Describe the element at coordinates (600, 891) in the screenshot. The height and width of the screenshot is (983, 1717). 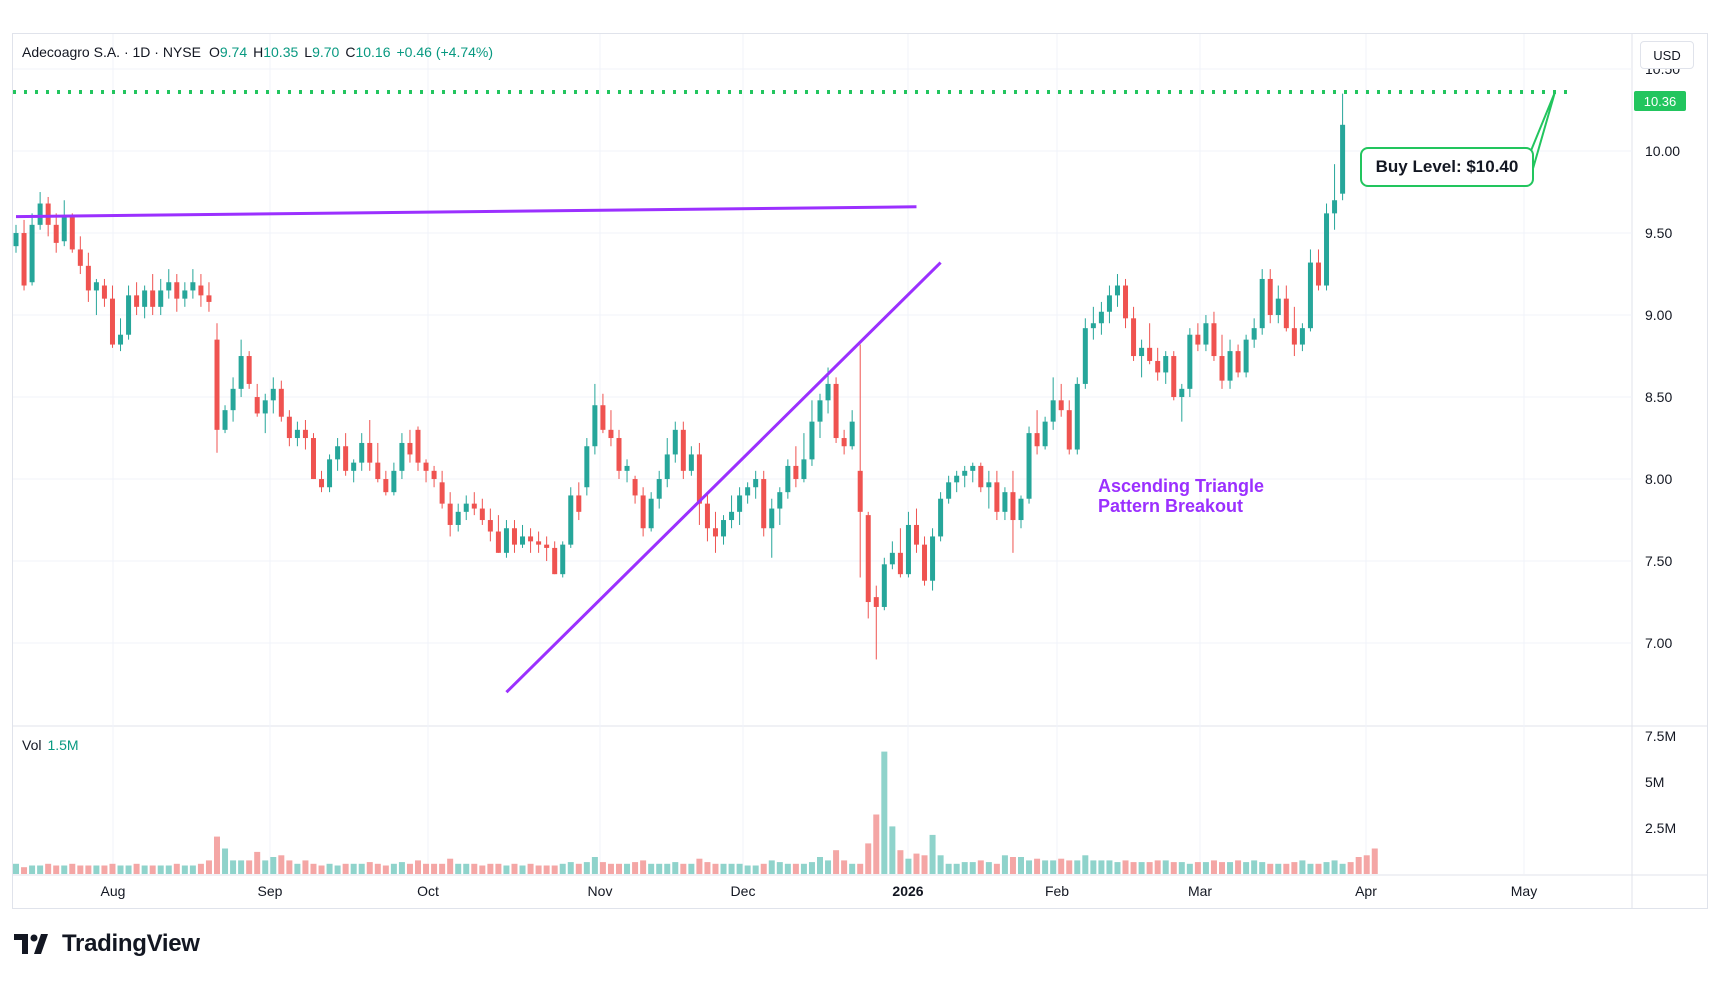
I see `time-tick-label: Nov` at that location.